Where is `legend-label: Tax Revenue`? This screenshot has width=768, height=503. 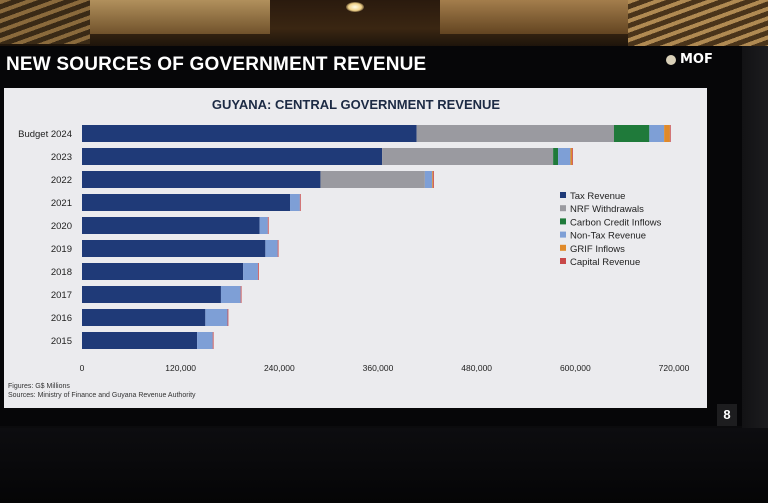 legend-label: Tax Revenue is located at coordinates (597, 196).